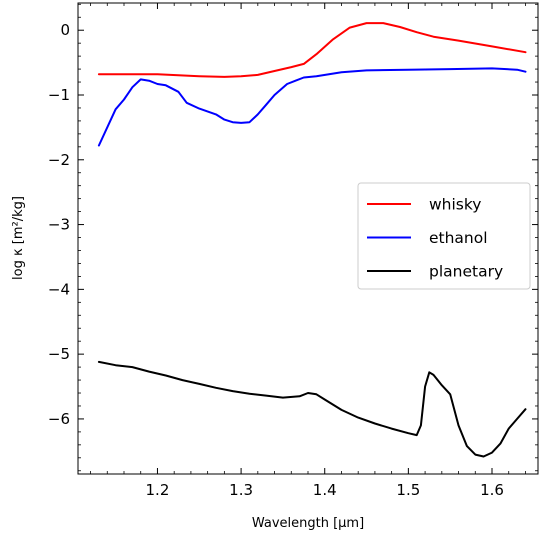 Image resolution: width=546 pixels, height=540 pixels. What do you see at coordinates (241, 490) in the screenshot?
I see `x-tick-label: 1.3` at bounding box center [241, 490].